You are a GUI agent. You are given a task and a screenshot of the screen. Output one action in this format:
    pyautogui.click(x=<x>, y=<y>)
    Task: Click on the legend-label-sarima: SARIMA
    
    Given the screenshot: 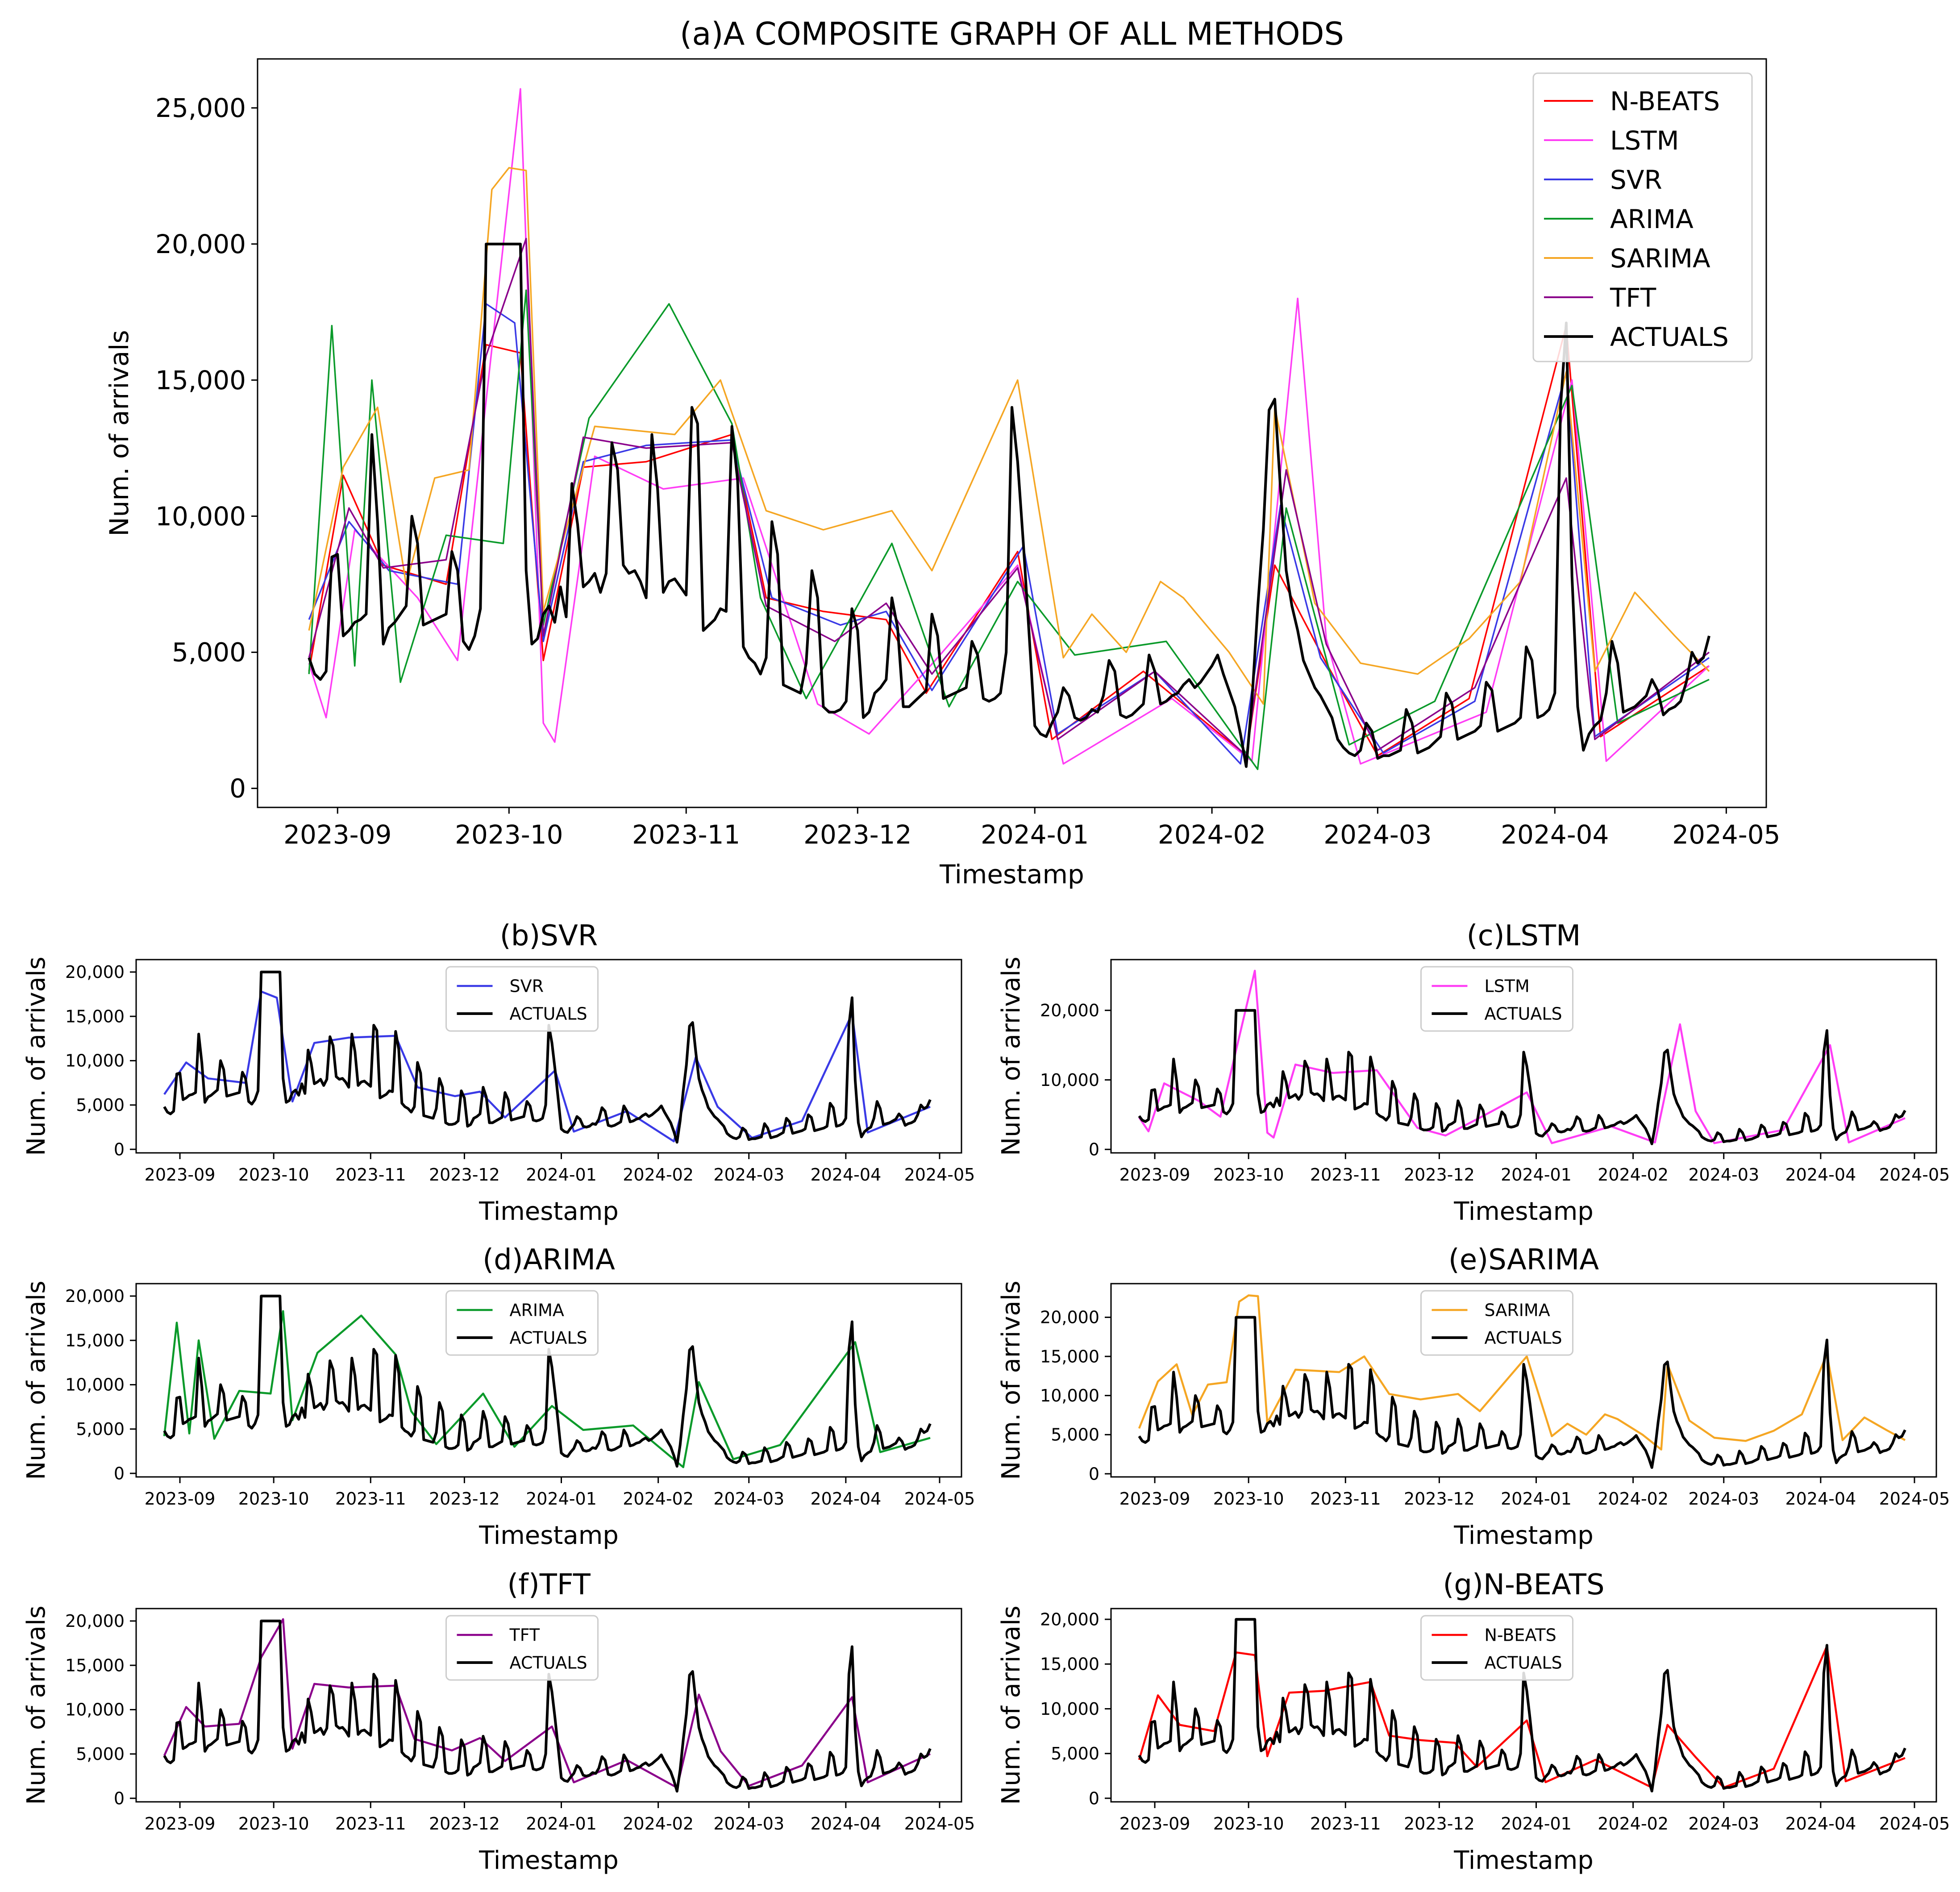 What is the action you would take?
    pyautogui.click(x=1518, y=1310)
    